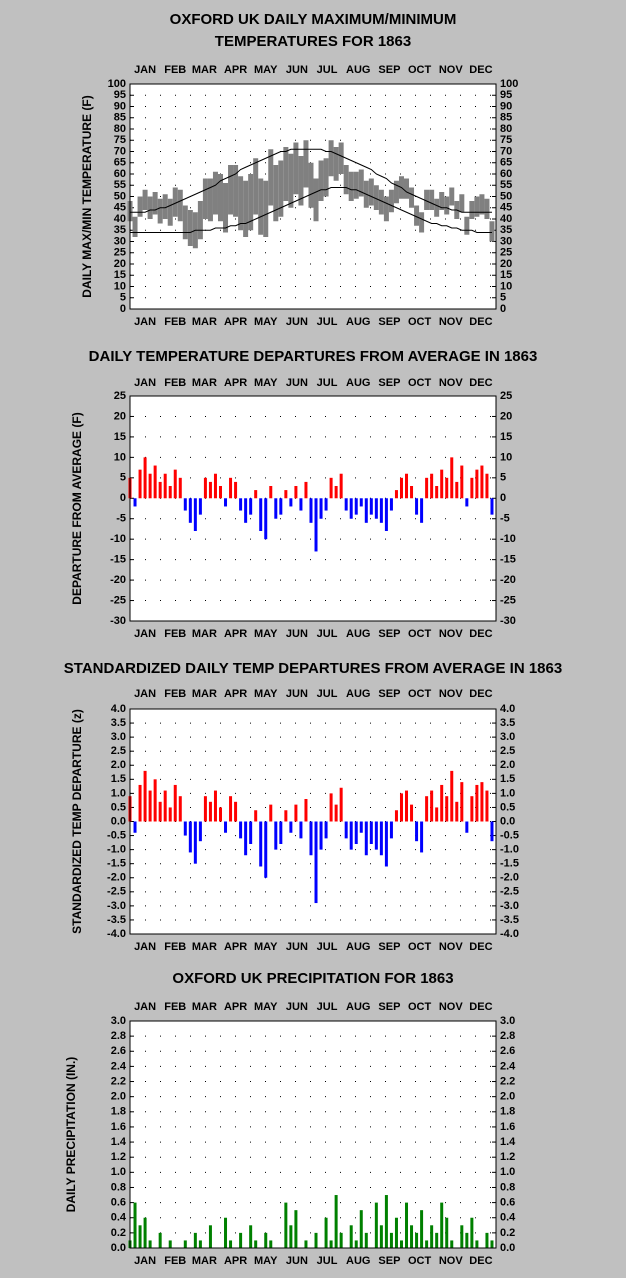 The image size is (626, 1278). I want to click on y-tick-label: 45, so click(120, 208).